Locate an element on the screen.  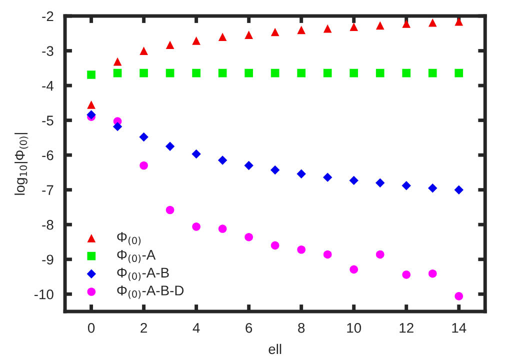
x-tick-label: 12 is located at coordinates (407, 327).